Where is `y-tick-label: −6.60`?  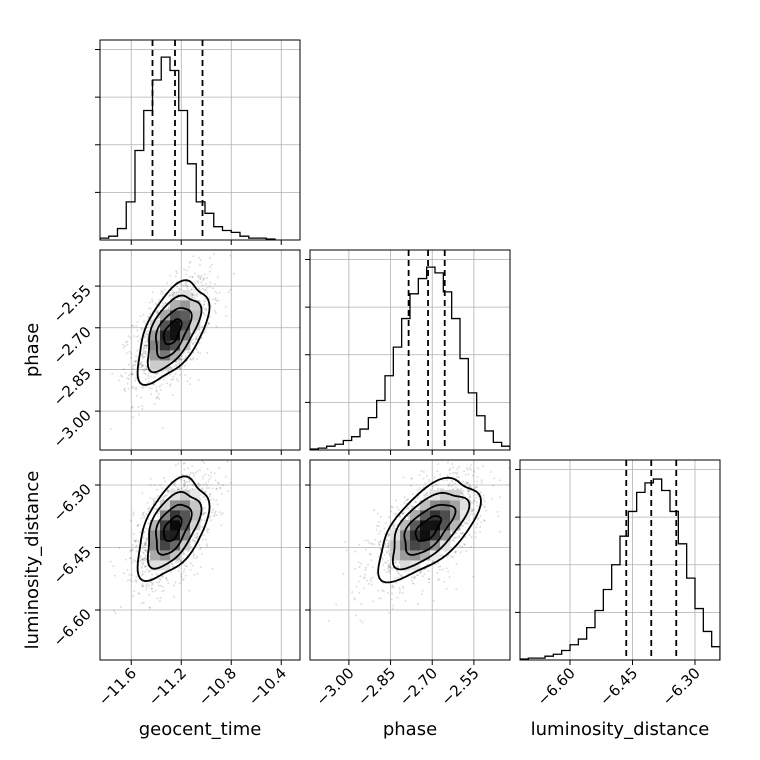 y-tick-label: −6.60 is located at coordinates (72, 627).